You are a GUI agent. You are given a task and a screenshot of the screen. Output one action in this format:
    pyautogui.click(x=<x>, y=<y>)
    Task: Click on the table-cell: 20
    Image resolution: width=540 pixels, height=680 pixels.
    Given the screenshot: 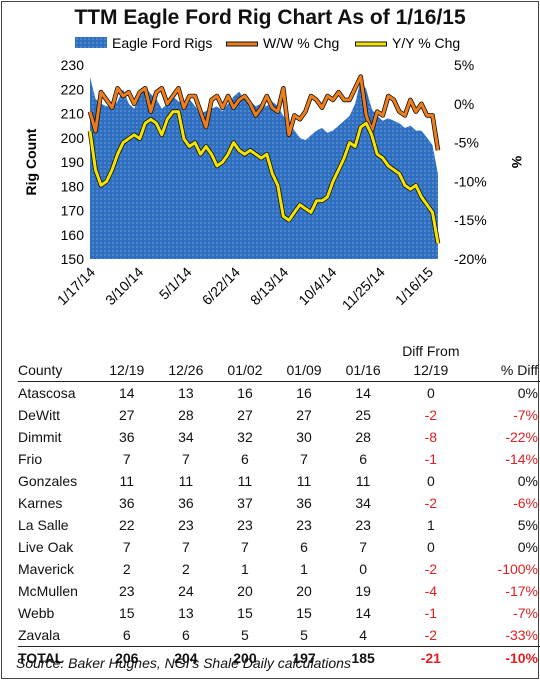 What is the action you would take?
    pyautogui.click(x=245, y=591)
    